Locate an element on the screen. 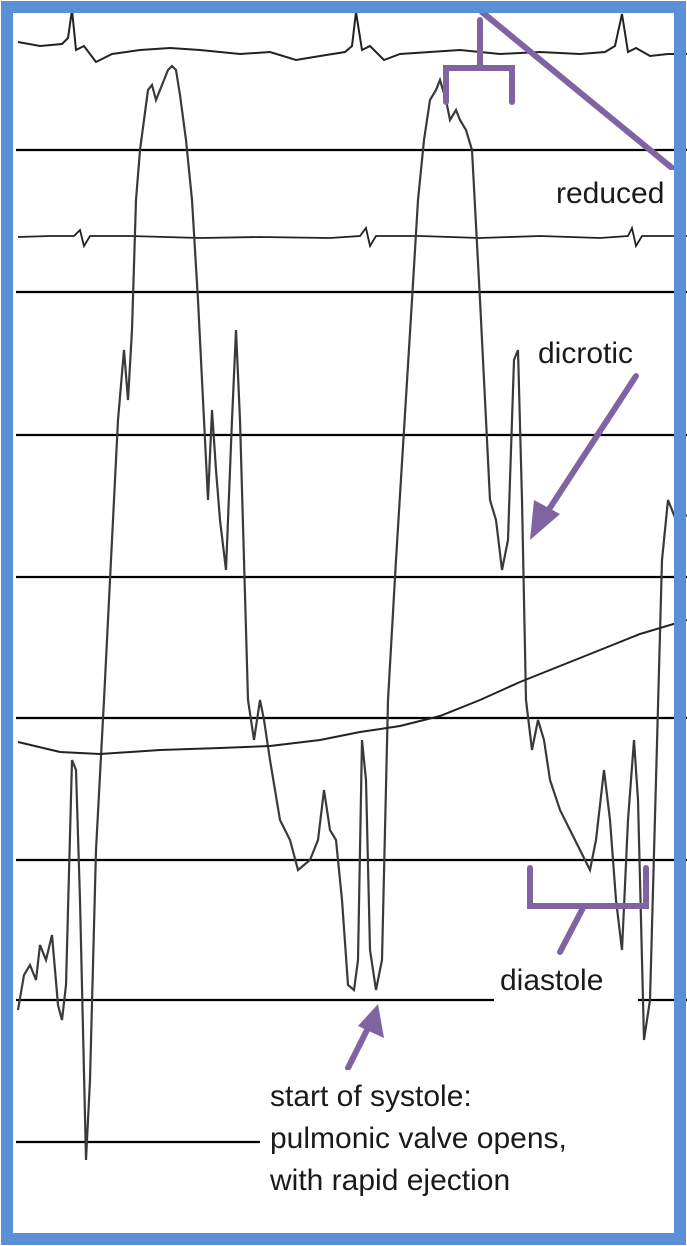  respiratory-trace is located at coordinates (352, 687).